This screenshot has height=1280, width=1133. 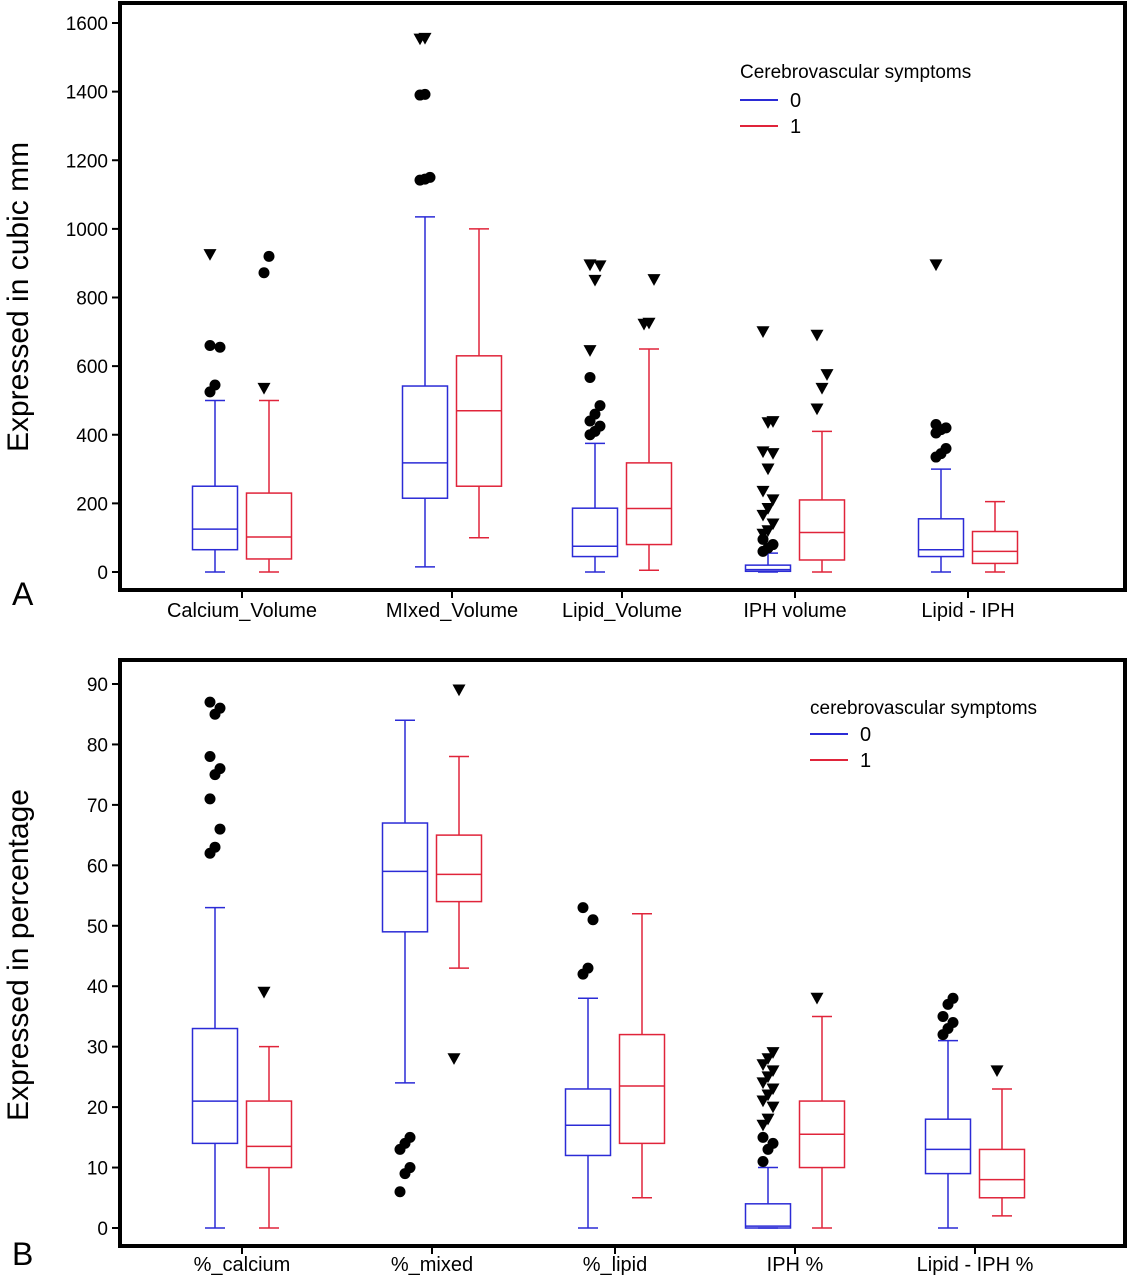 What do you see at coordinates (97, 927) in the screenshot?
I see `y-tick-label: 50` at bounding box center [97, 927].